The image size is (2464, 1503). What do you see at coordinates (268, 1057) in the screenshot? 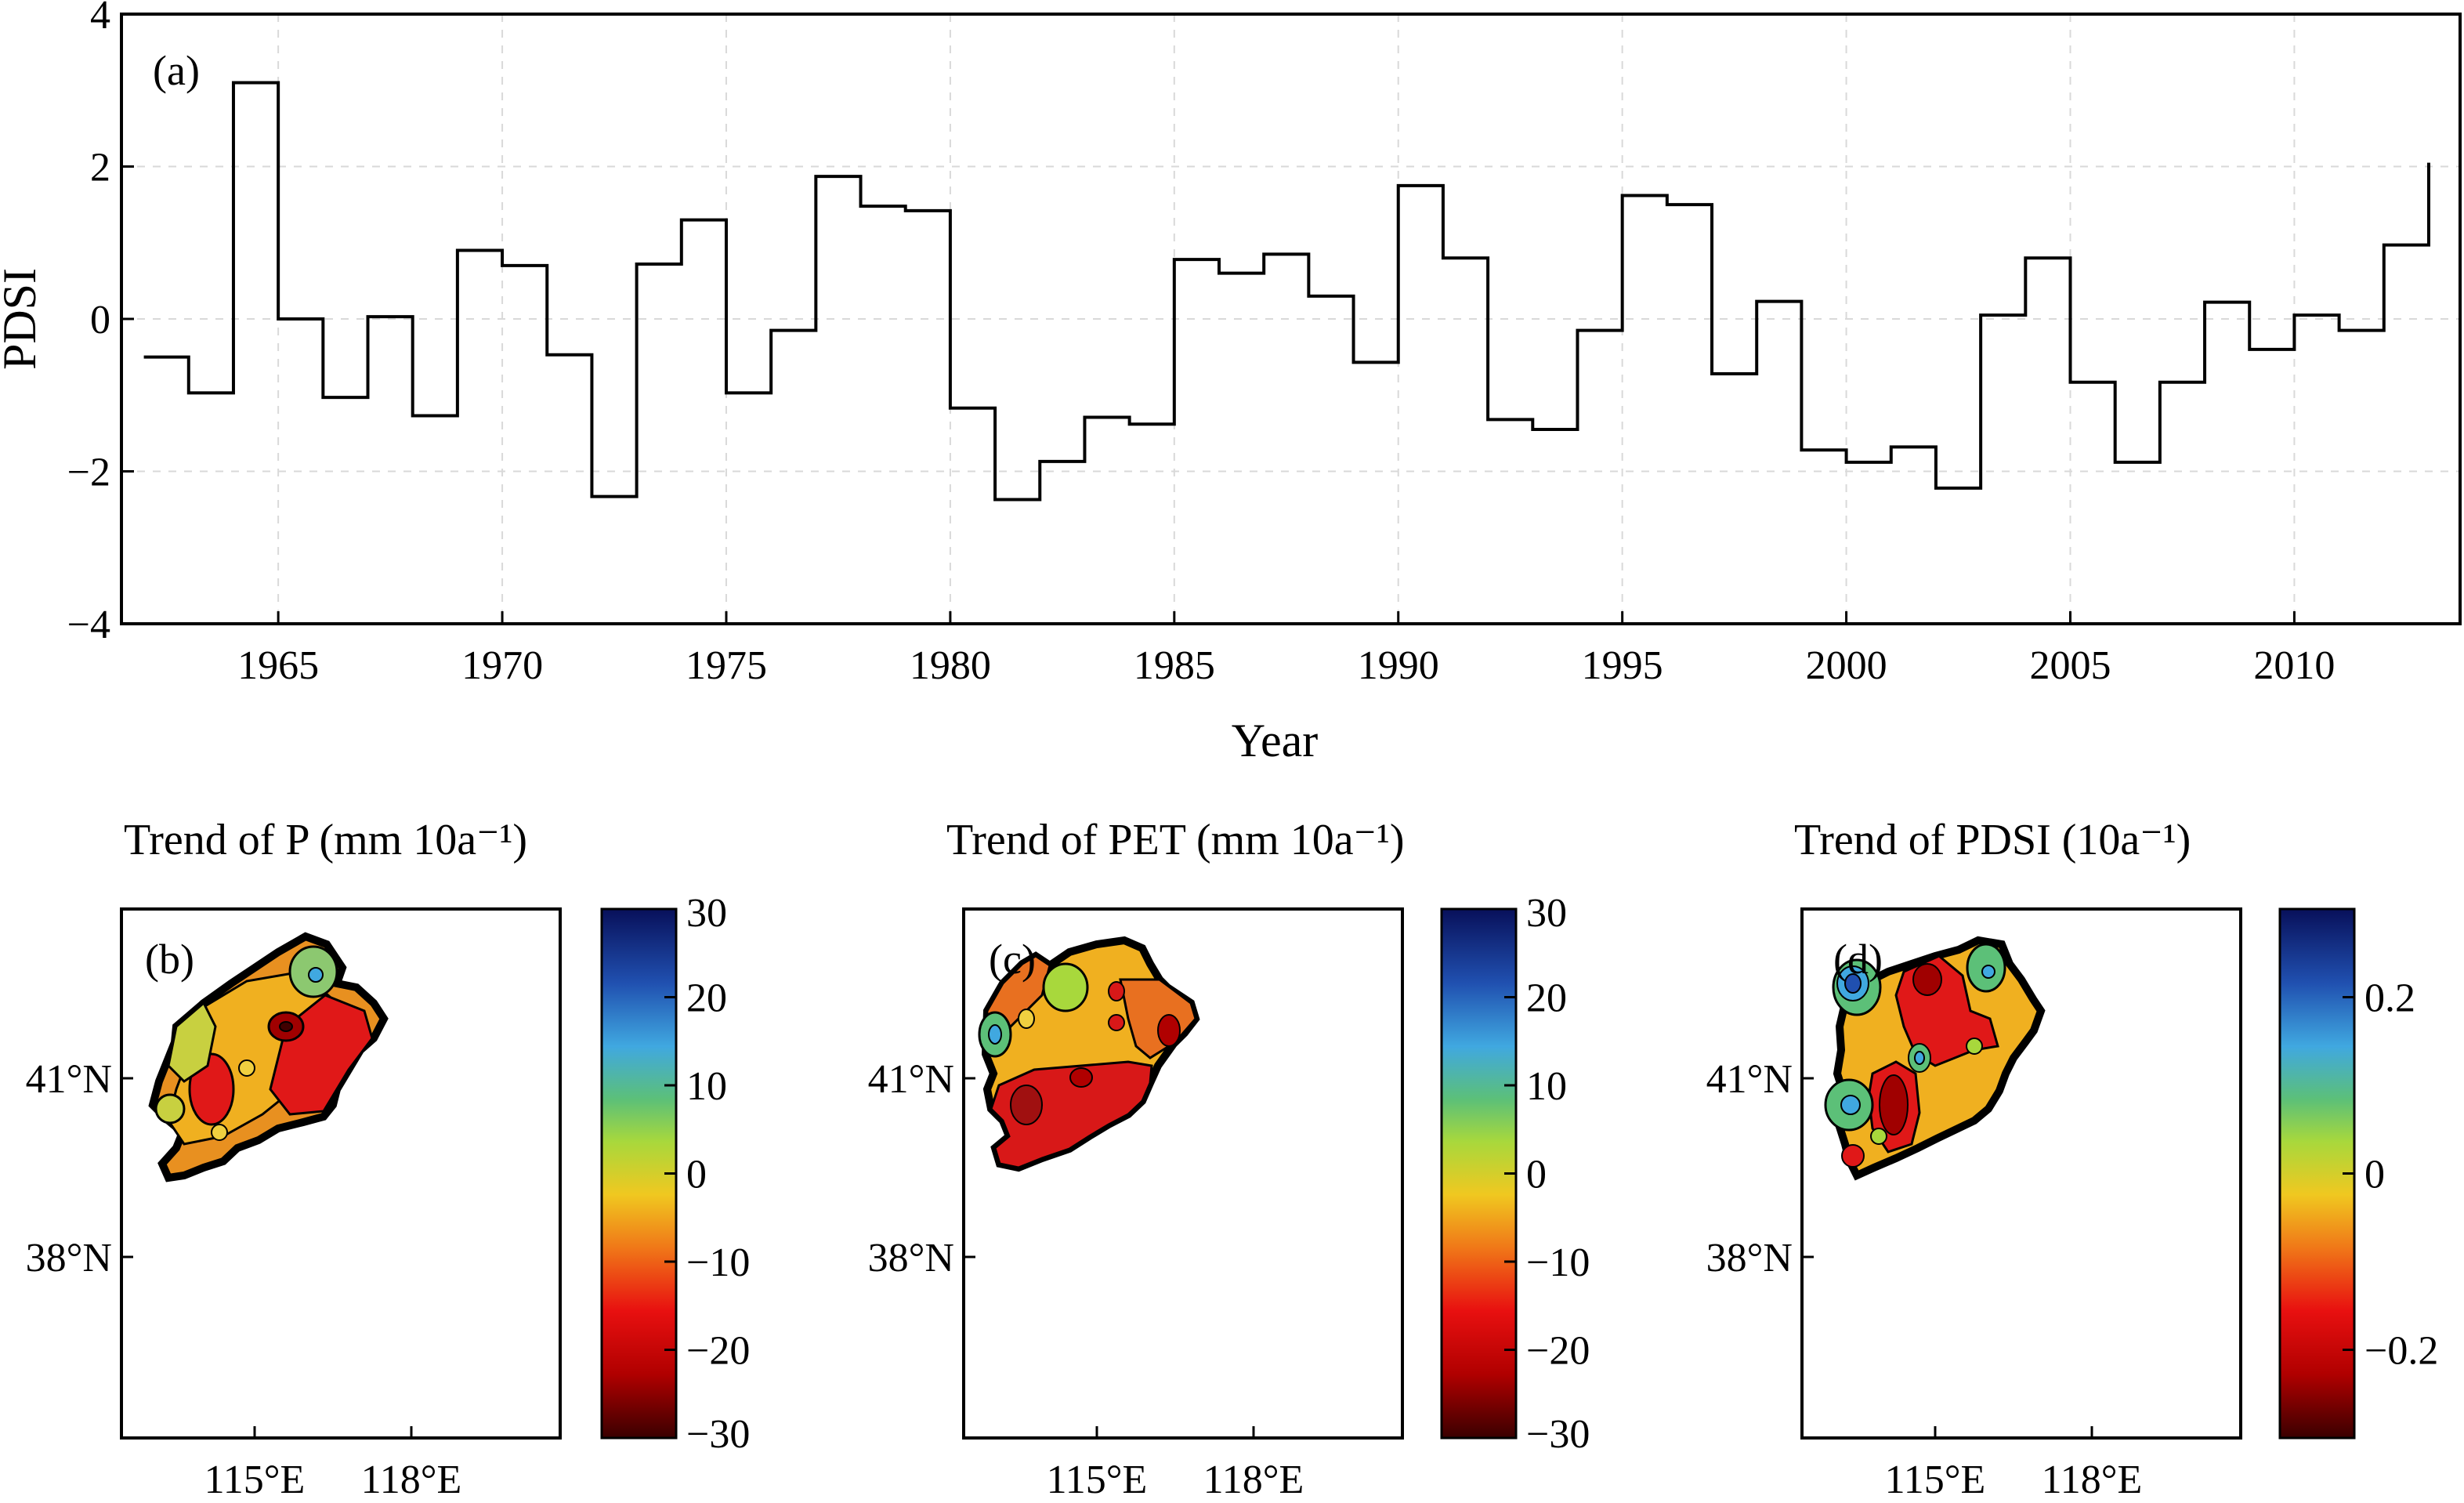
I see `map-b-field` at bounding box center [268, 1057].